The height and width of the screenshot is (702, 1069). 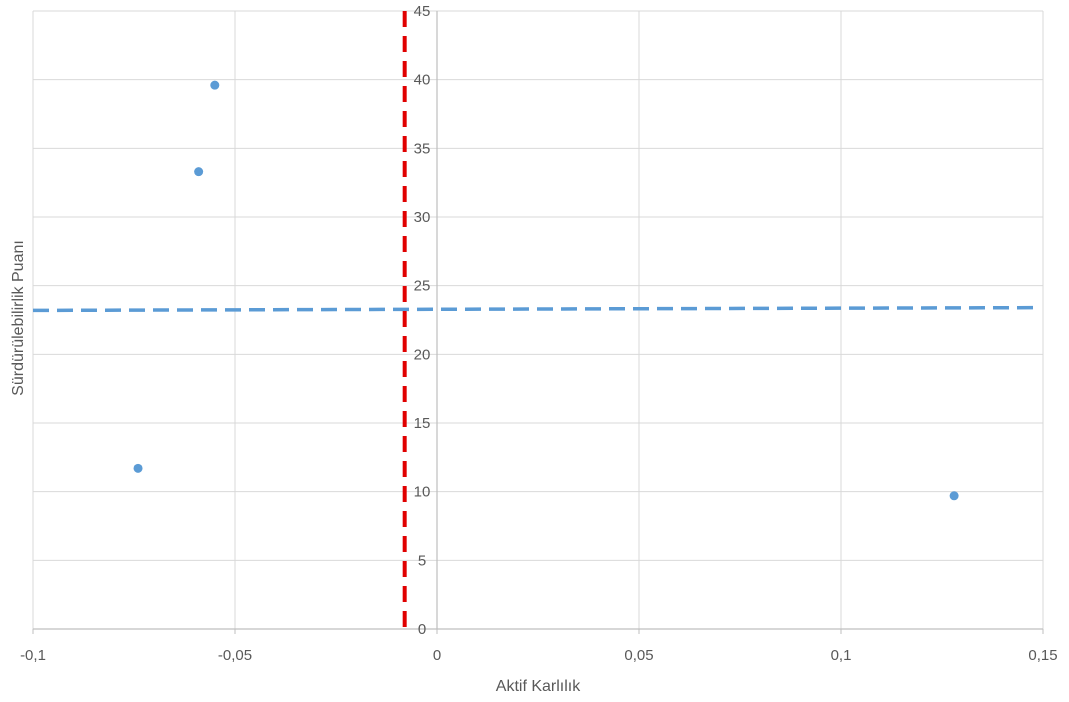 I want to click on y-tick-label: 25, so click(x=422, y=286).